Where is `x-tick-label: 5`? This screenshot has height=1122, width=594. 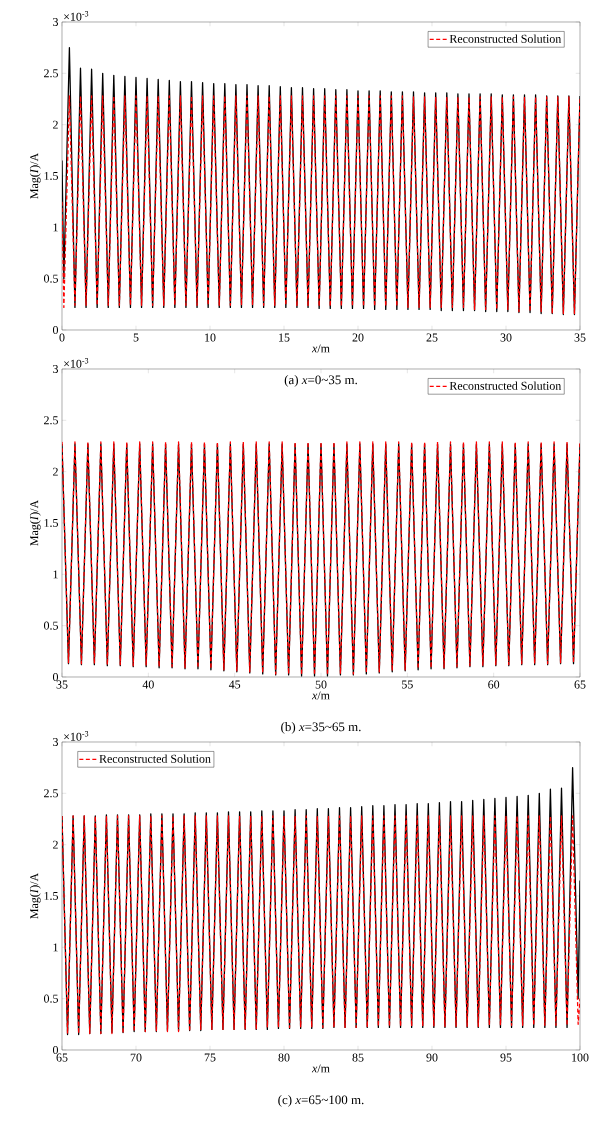
x-tick-label: 5 is located at coordinates (136, 337).